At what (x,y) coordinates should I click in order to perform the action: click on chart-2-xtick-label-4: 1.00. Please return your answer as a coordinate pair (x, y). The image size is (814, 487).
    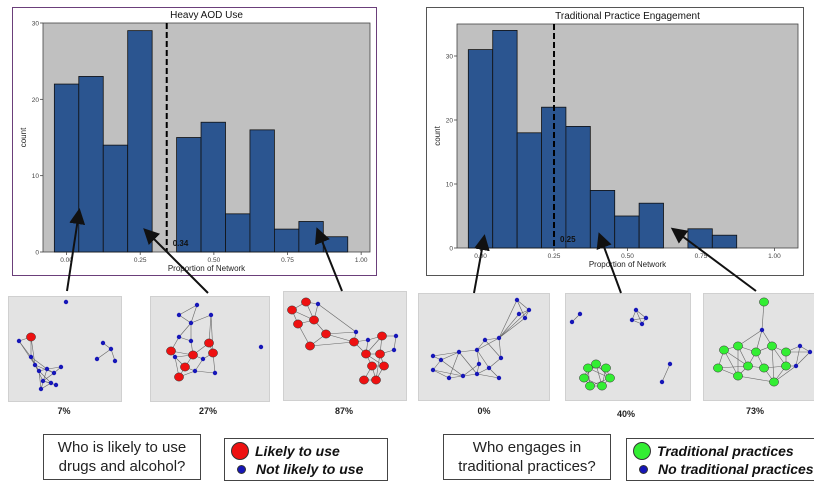
    Looking at the image, I should click on (774, 256).